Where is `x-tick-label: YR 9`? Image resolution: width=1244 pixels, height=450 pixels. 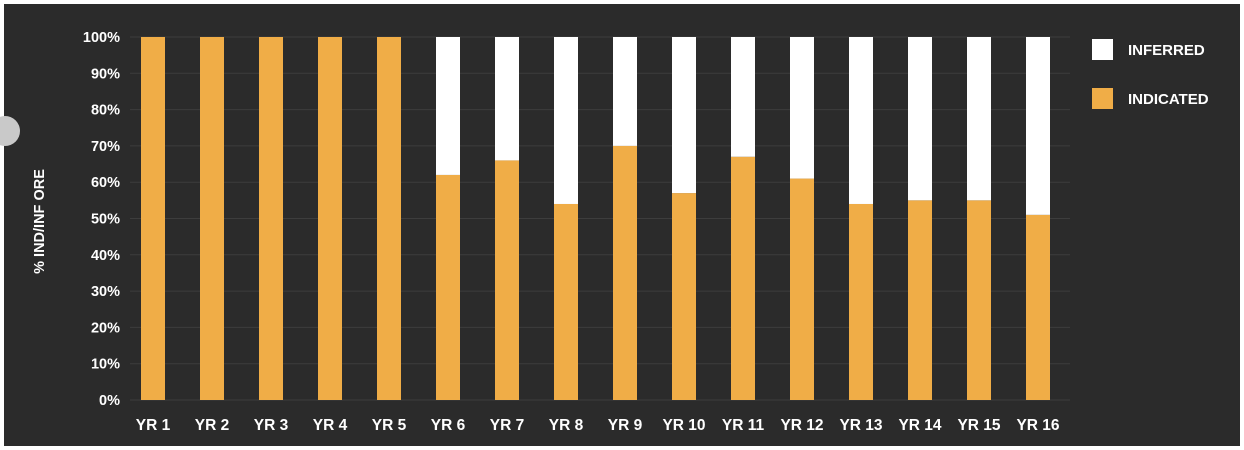 x-tick-label: YR 9 is located at coordinates (625, 425).